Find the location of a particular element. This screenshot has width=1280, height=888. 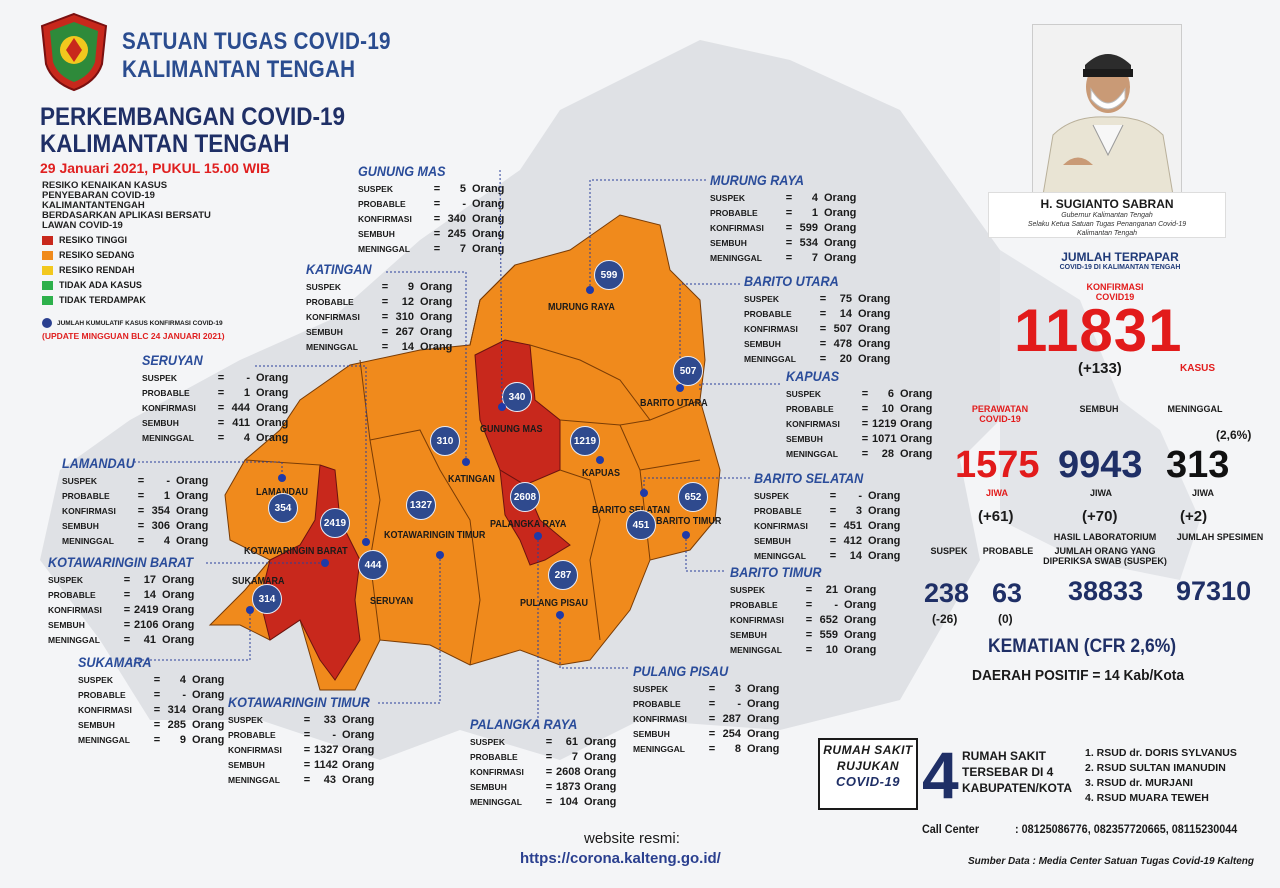

sembuh-unit: JIWA is located at coordinates (1101, 493).